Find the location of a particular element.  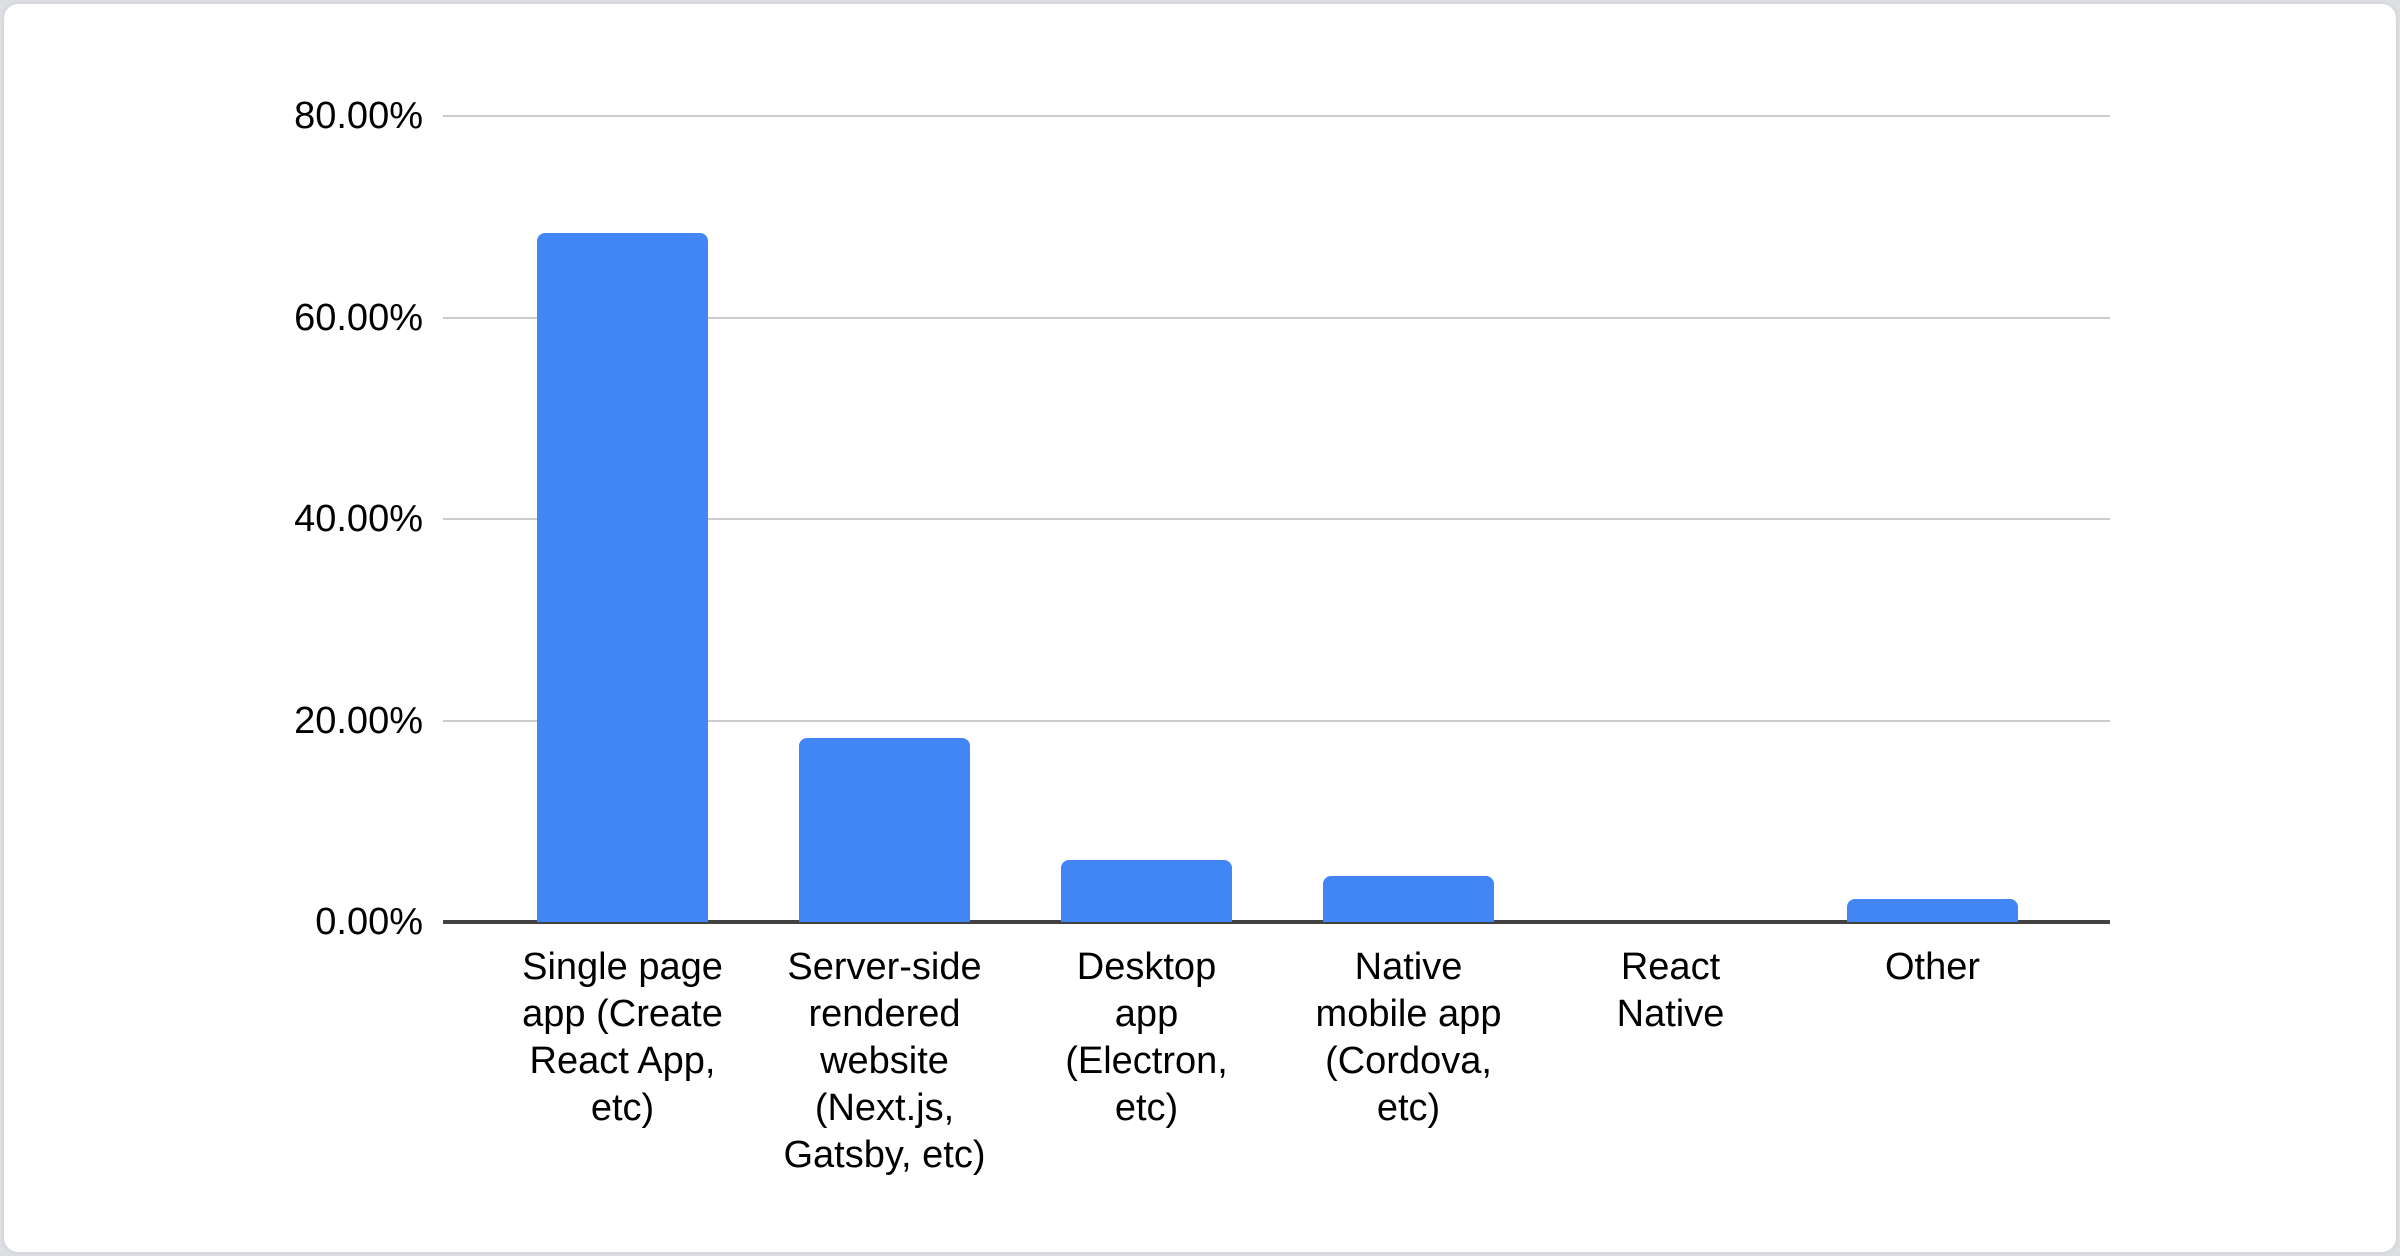

x-axis-category-label-line: rendered is located at coordinates (884, 1014).